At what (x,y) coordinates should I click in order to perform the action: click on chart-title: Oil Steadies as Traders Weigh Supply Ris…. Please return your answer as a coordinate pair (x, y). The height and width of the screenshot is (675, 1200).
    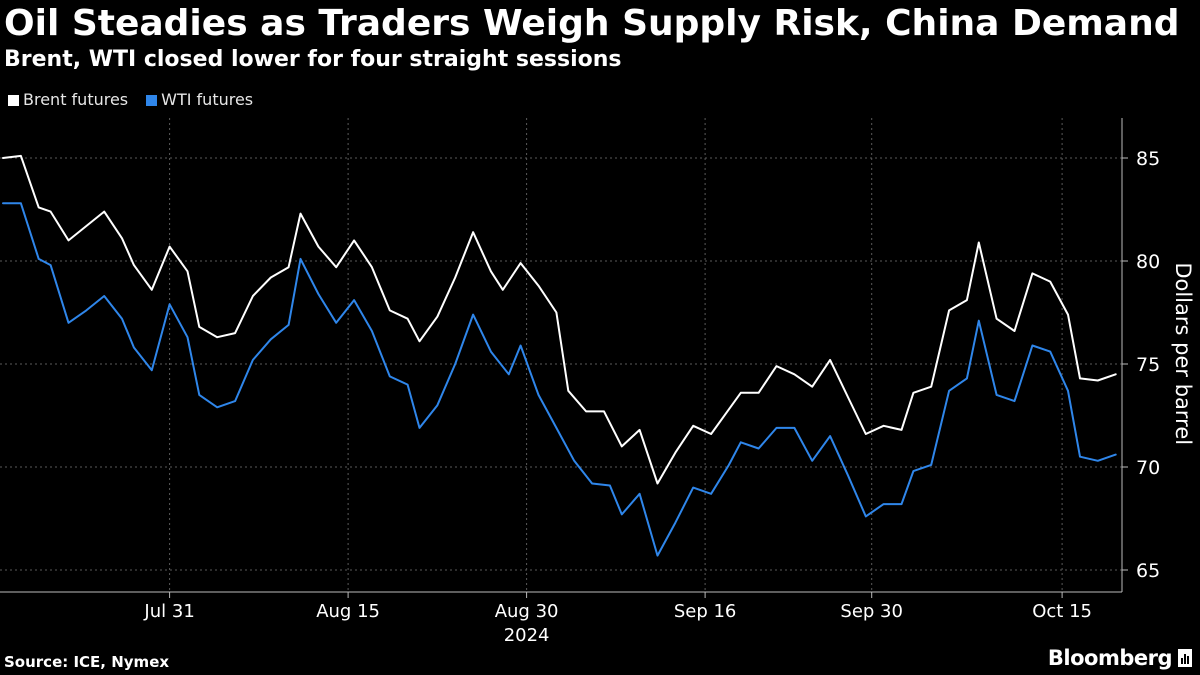
    Looking at the image, I should click on (592, 23).